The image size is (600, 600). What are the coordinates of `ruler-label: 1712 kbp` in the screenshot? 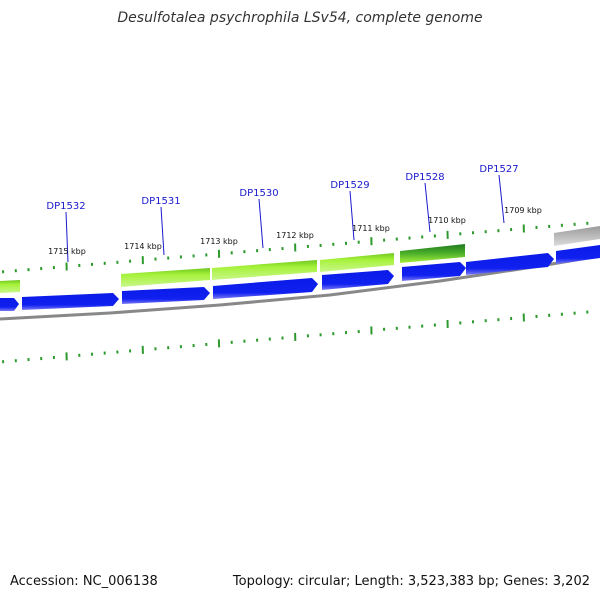 It's located at (295, 235).